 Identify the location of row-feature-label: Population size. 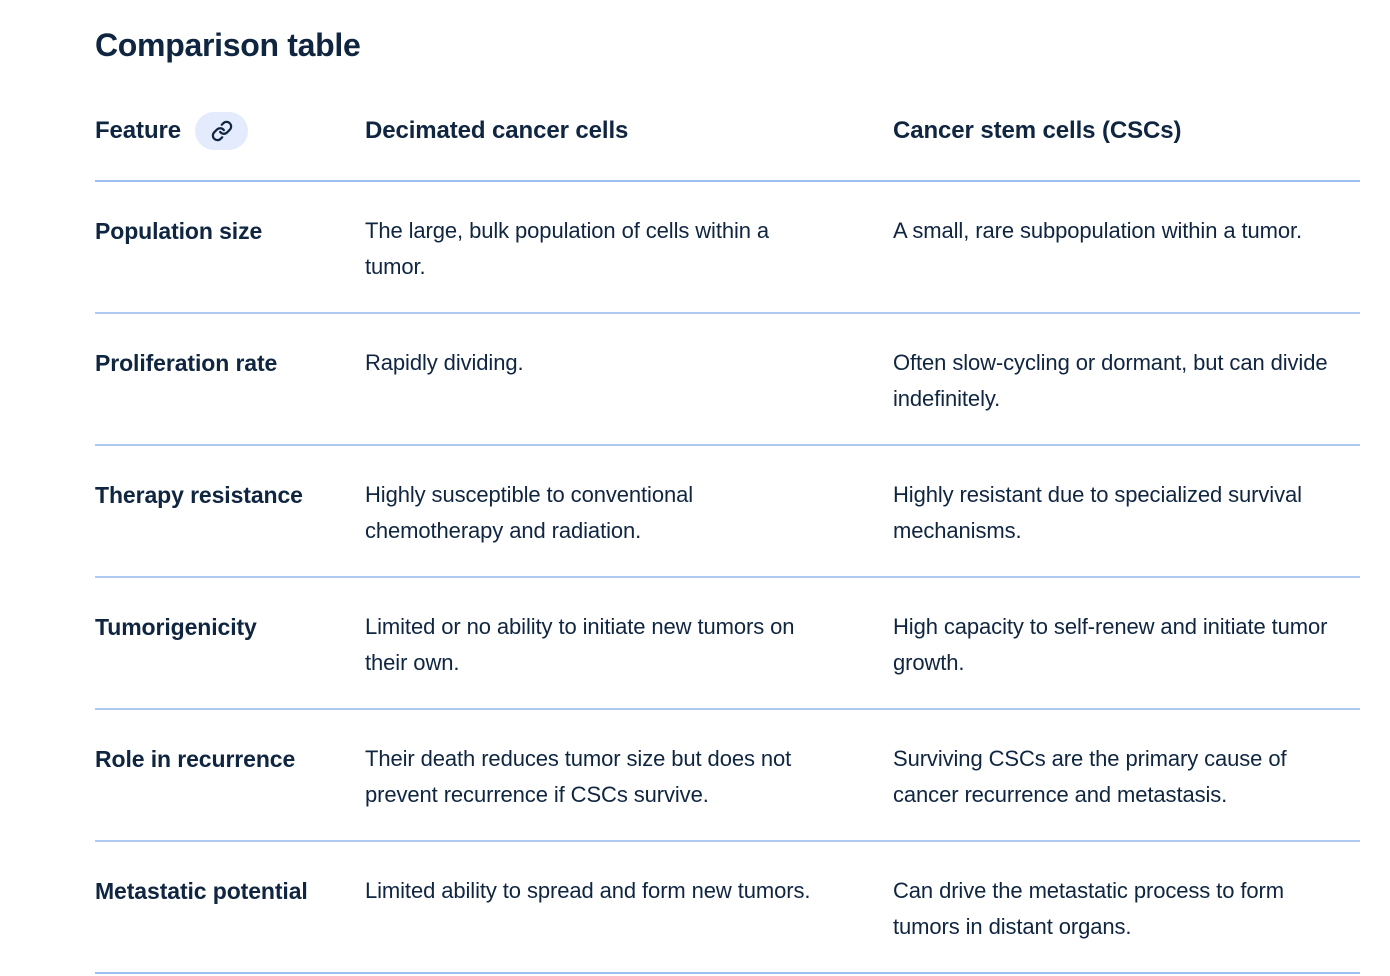
(179, 231).